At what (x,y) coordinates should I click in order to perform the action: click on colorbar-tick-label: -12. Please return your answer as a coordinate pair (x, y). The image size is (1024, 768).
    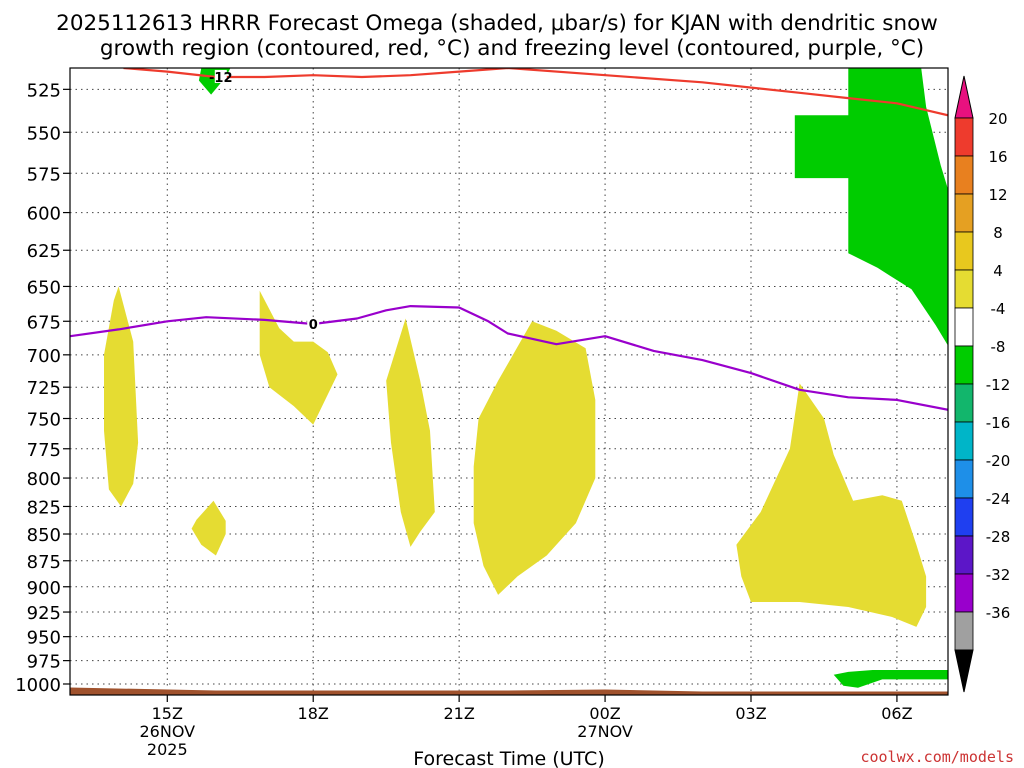
    Looking at the image, I should click on (998, 385).